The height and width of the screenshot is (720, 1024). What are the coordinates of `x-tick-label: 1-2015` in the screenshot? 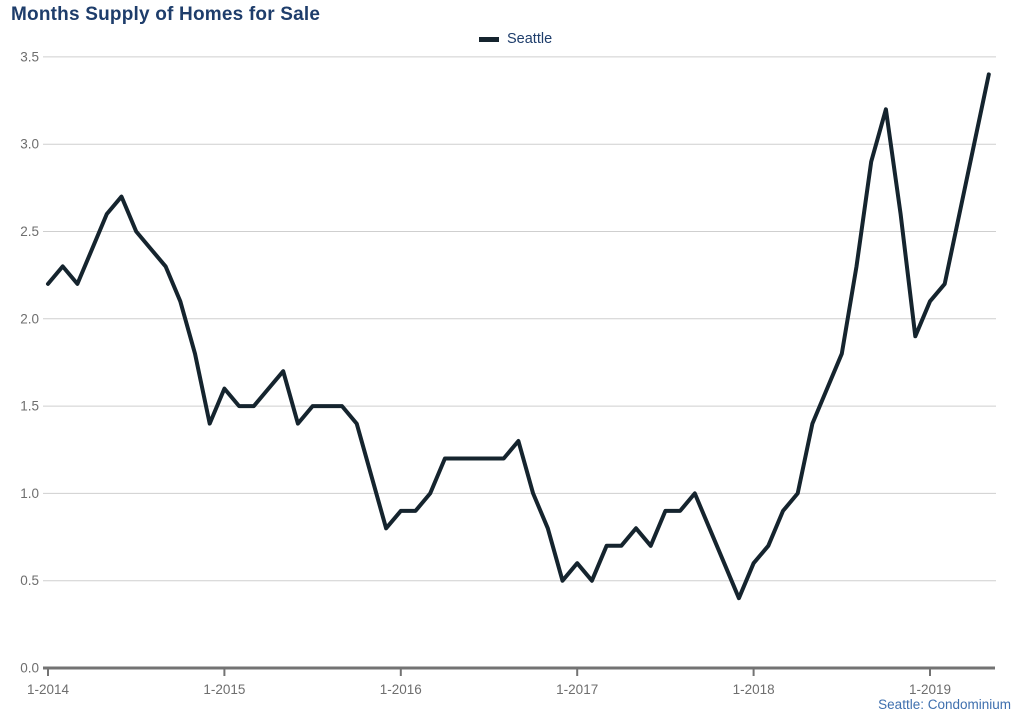 It's located at (224, 689).